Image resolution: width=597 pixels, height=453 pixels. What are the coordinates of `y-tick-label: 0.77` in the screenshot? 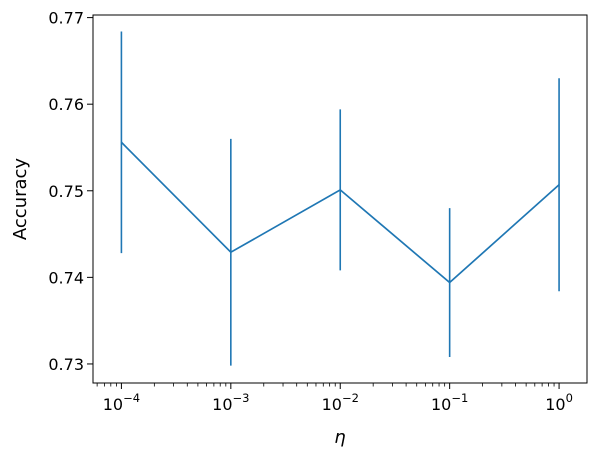 It's located at (66, 18).